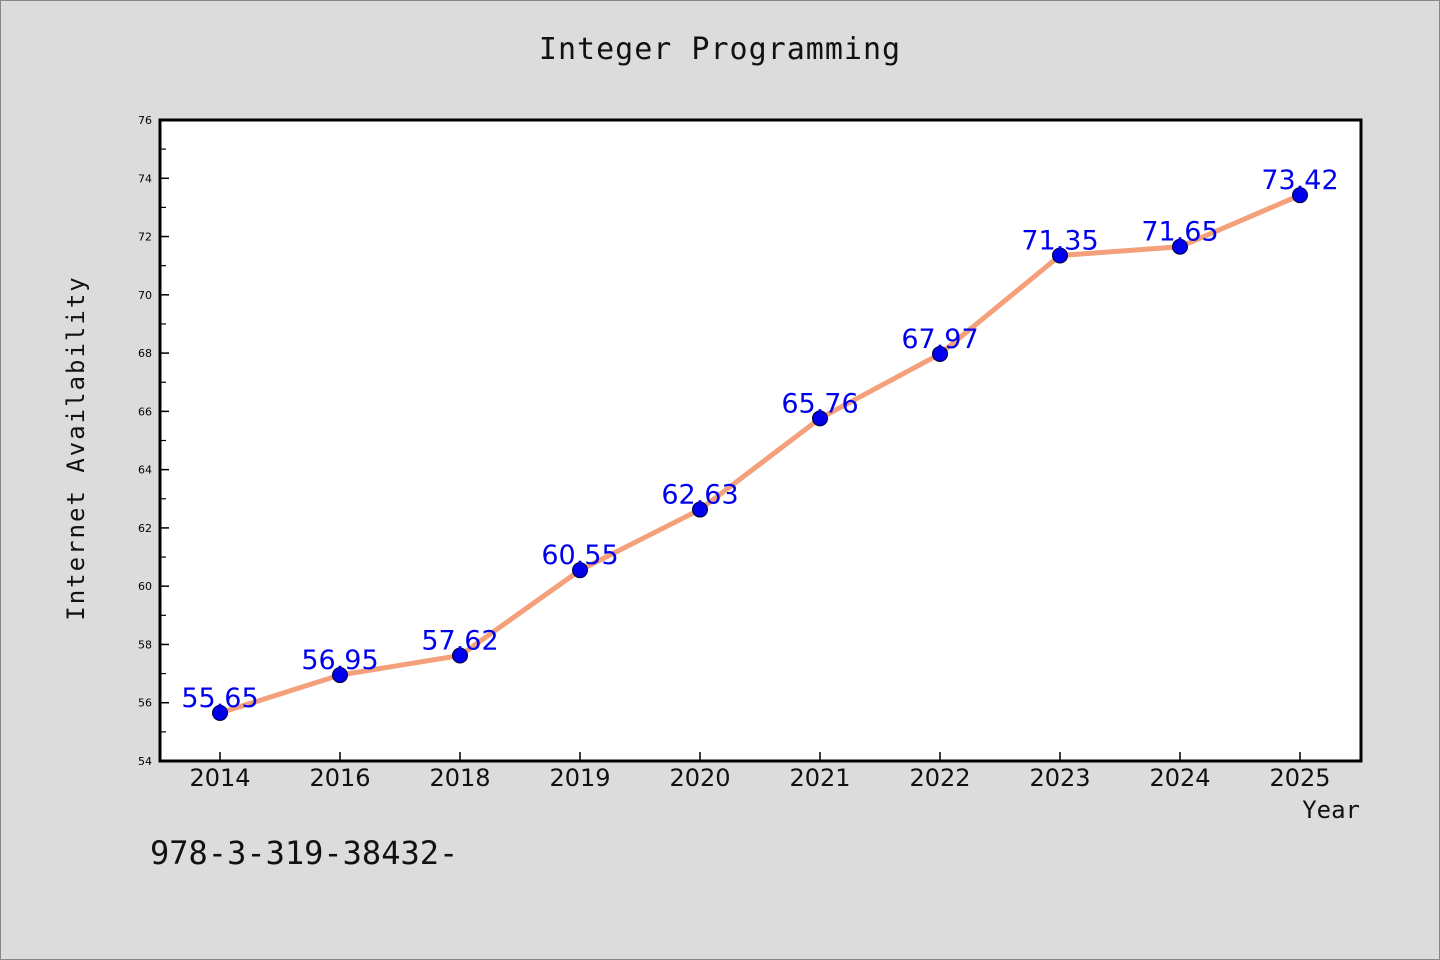  What do you see at coordinates (1059, 240) in the screenshot?
I see `data-label: 71.35` at bounding box center [1059, 240].